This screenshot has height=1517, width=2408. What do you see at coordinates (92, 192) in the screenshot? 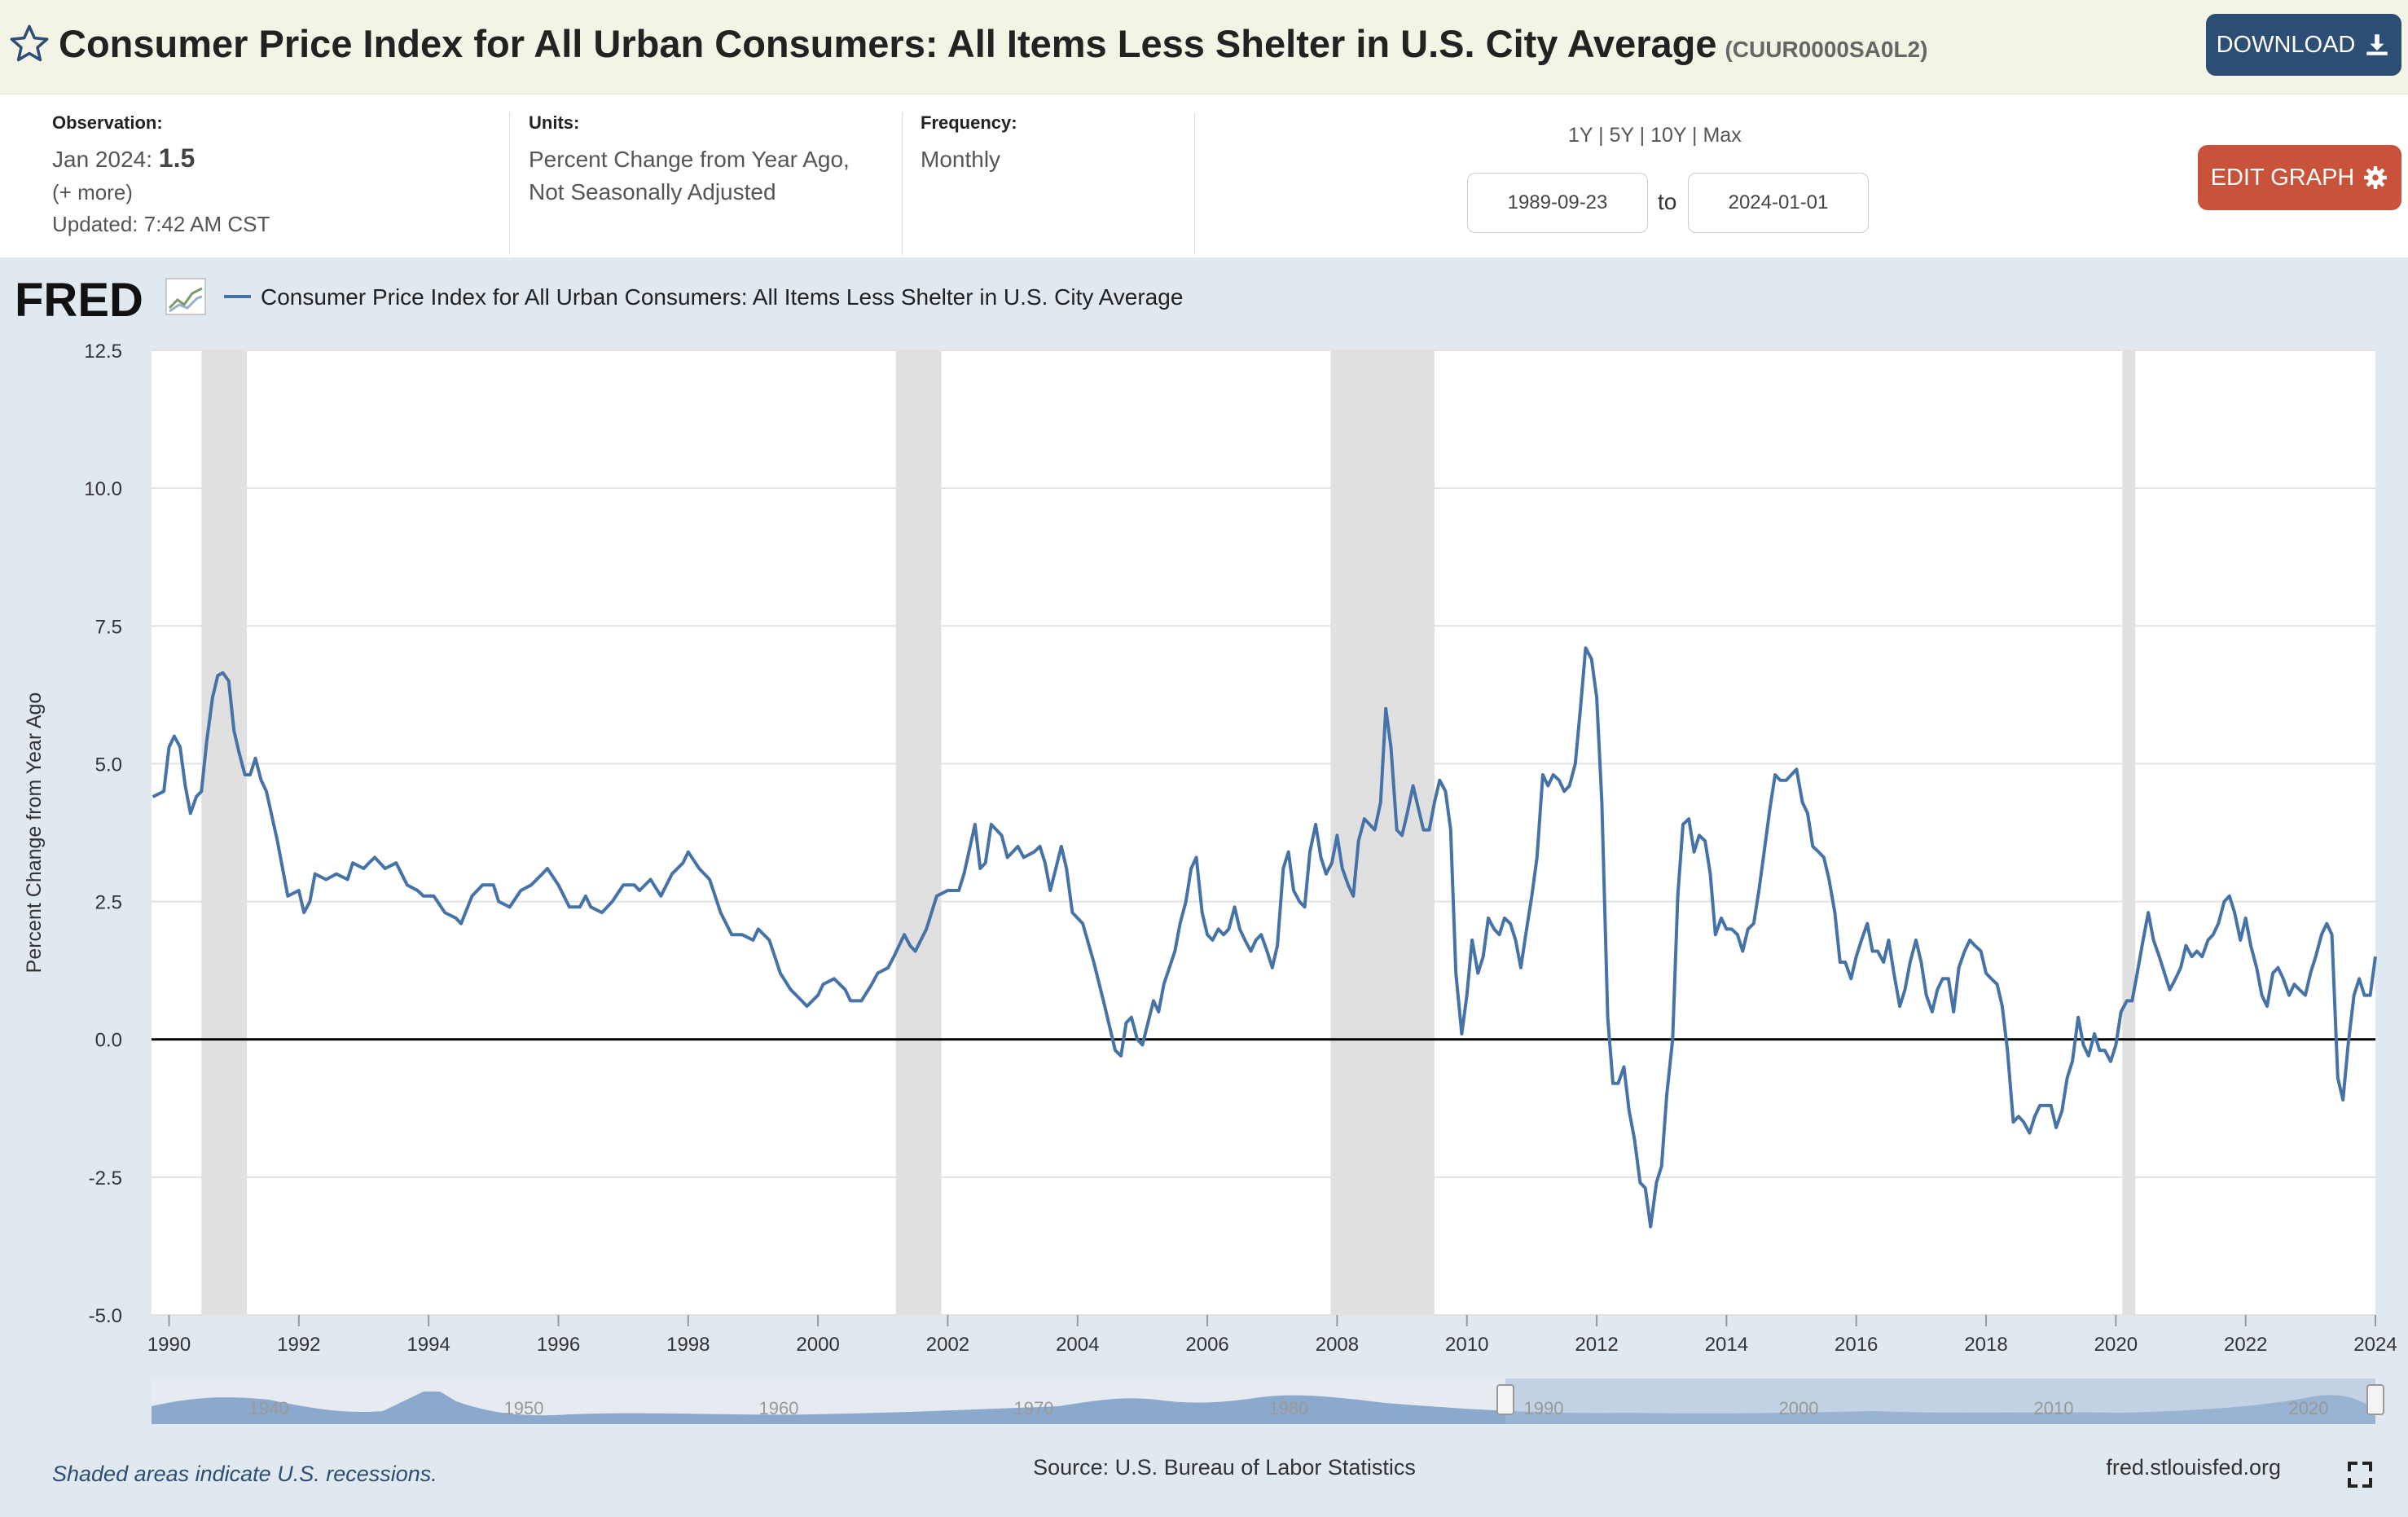
I see `more-link: (+ more)` at bounding box center [92, 192].